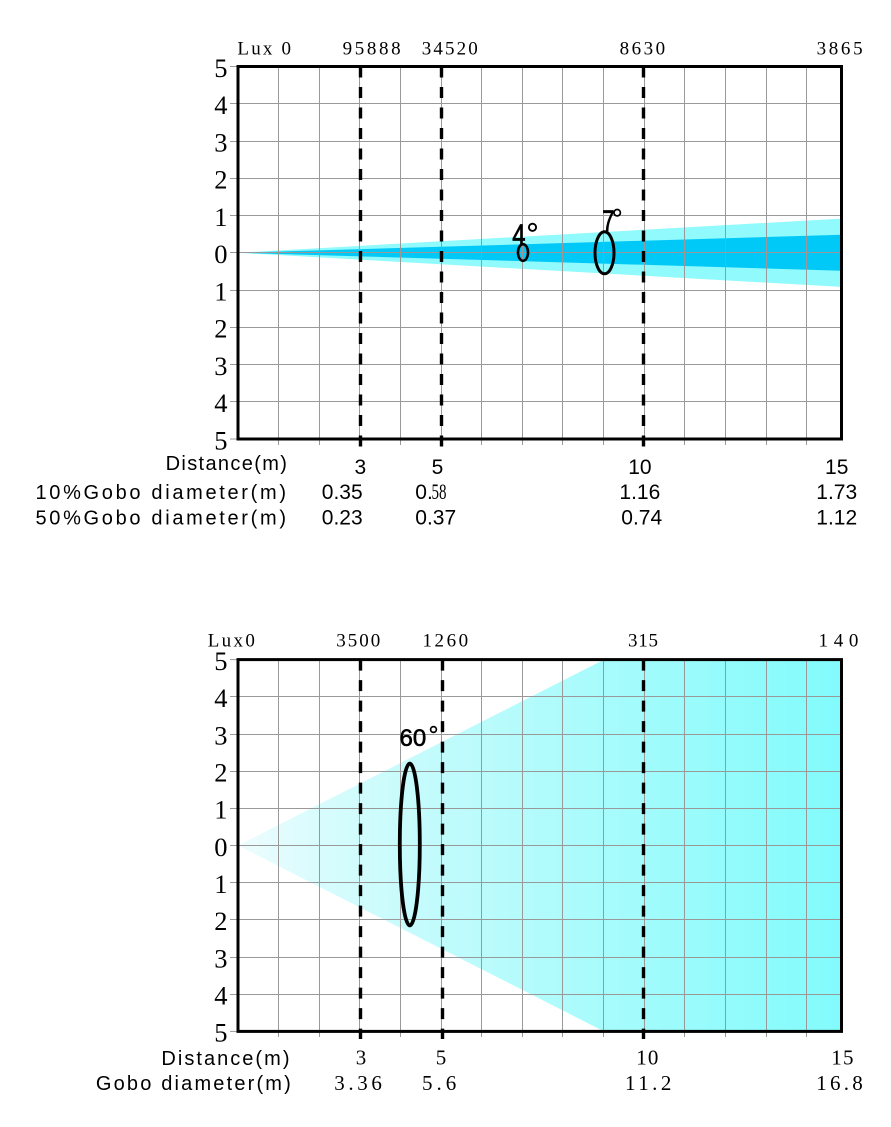 This screenshot has width=891, height=1127. I want to click on svg-text: 1.73, so click(836, 492).